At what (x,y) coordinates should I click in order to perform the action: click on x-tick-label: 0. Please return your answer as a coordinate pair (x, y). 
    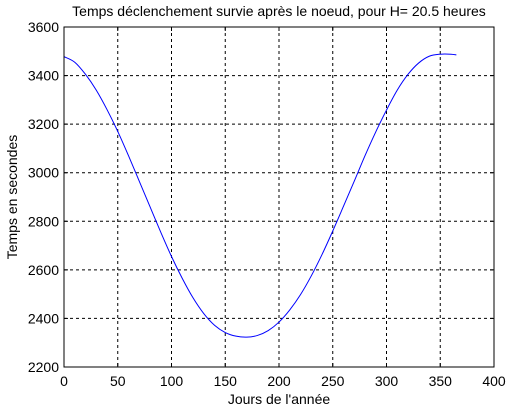
    Looking at the image, I should click on (64, 381).